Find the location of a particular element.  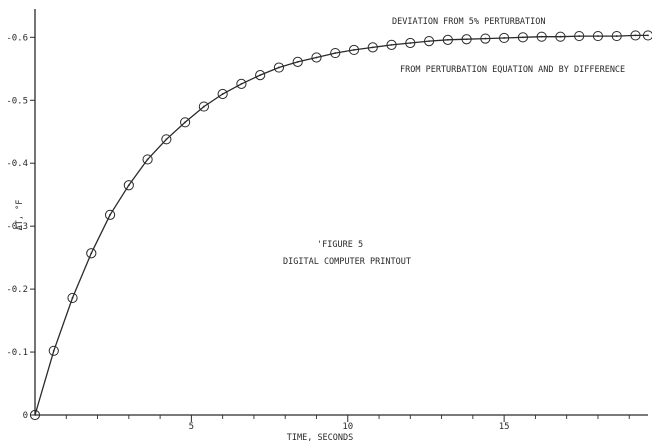

y-tick-label: -0.1 is located at coordinates (17, 353).